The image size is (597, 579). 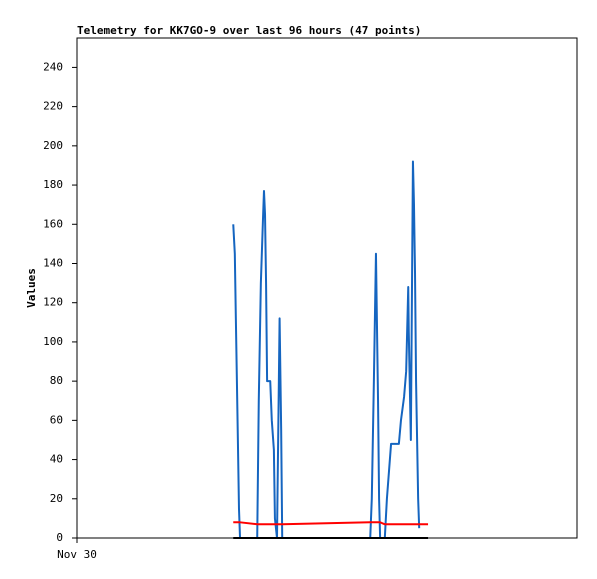 I want to click on y-tick-label: 100, so click(x=53, y=341).